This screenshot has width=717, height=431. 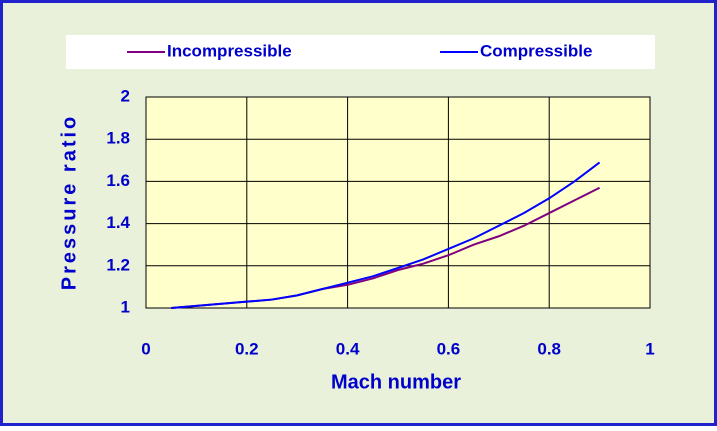 I want to click on y-tick-label: 1.2, so click(x=118, y=264).